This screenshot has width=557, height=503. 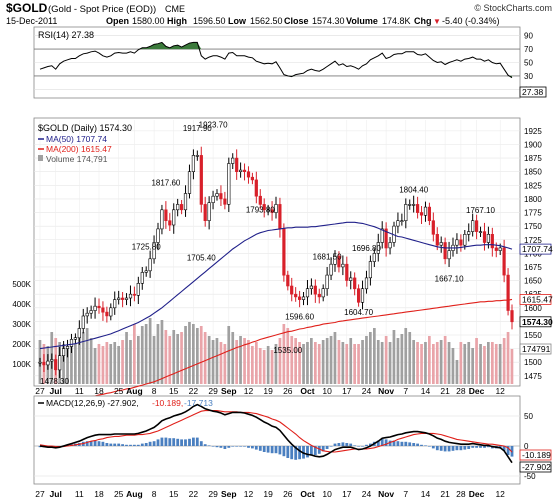 What do you see at coordinates (307, 494) in the screenshot?
I see `x-axis-label: Oct` at bounding box center [307, 494].